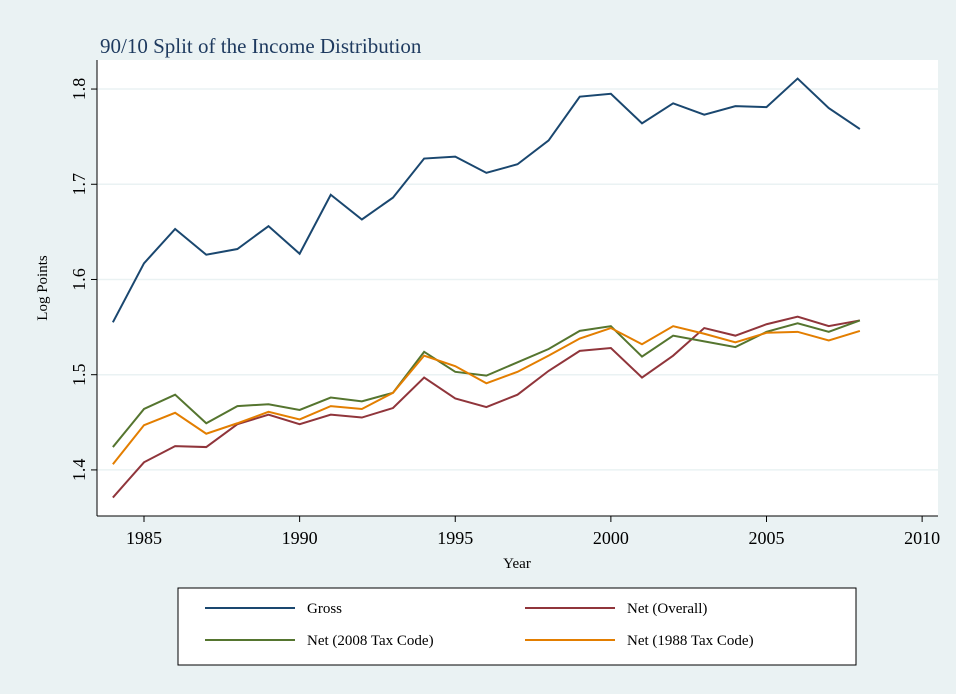  I want to click on x-axis-label: Year, so click(517, 564).